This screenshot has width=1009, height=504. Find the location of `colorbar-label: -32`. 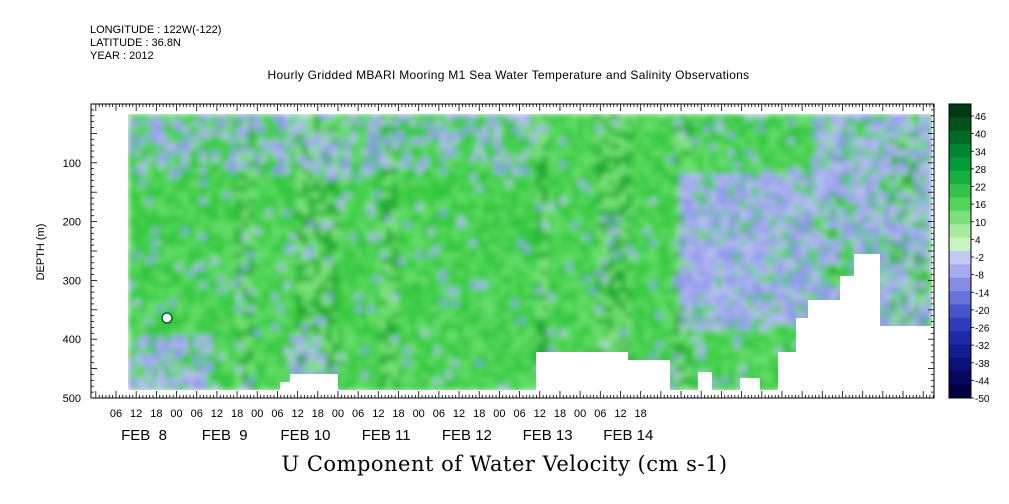

colorbar-label: -32 is located at coordinates (982, 346).